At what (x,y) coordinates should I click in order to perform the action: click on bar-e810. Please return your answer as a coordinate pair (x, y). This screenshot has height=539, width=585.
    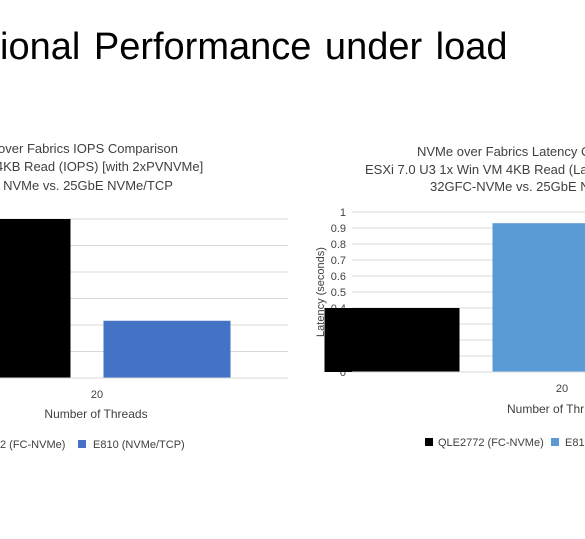
    Looking at the image, I should click on (538, 297).